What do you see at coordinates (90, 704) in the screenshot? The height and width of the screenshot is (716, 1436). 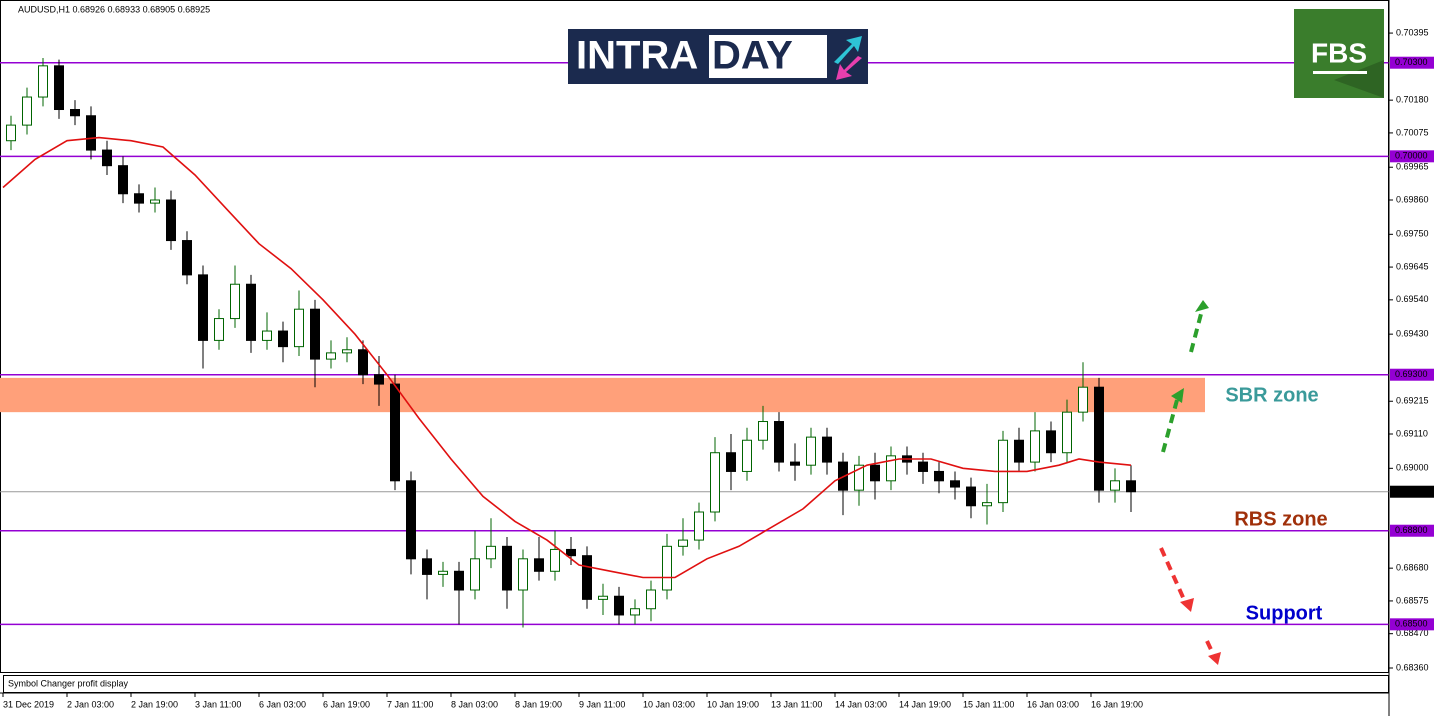 I see `x-tick-label: 2 Jan 03:00` at bounding box center [90, 704].